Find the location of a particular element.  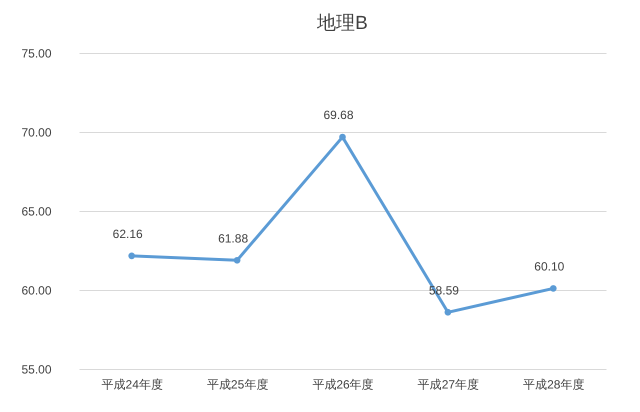

x-tick-label: 平成25年度 is located at coordinates (237, 385).